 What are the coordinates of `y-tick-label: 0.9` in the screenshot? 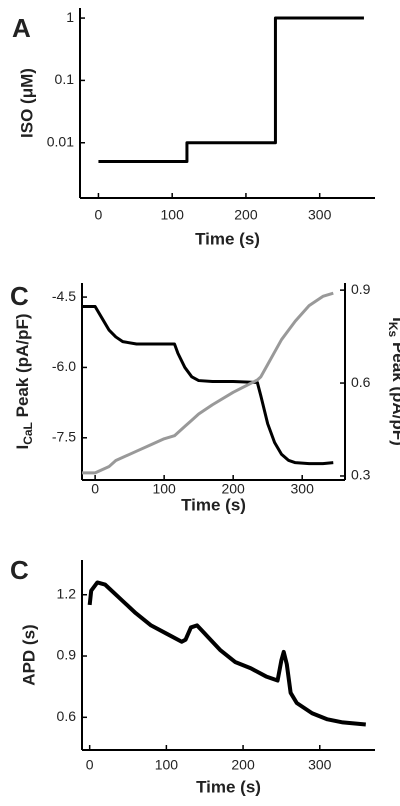 It's located at (67, 655).